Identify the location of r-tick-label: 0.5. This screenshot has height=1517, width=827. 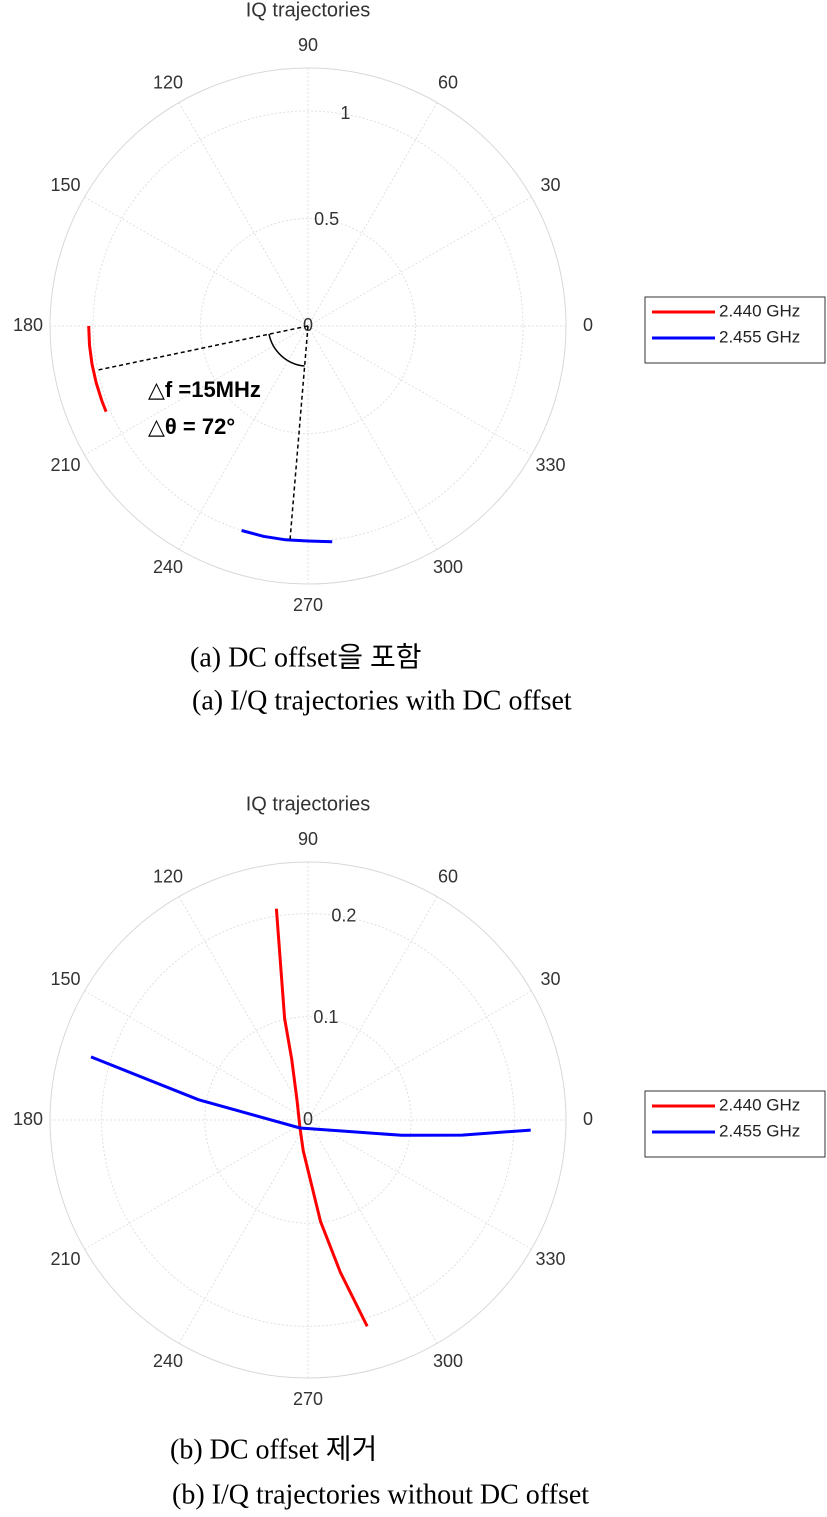
(326, 219).